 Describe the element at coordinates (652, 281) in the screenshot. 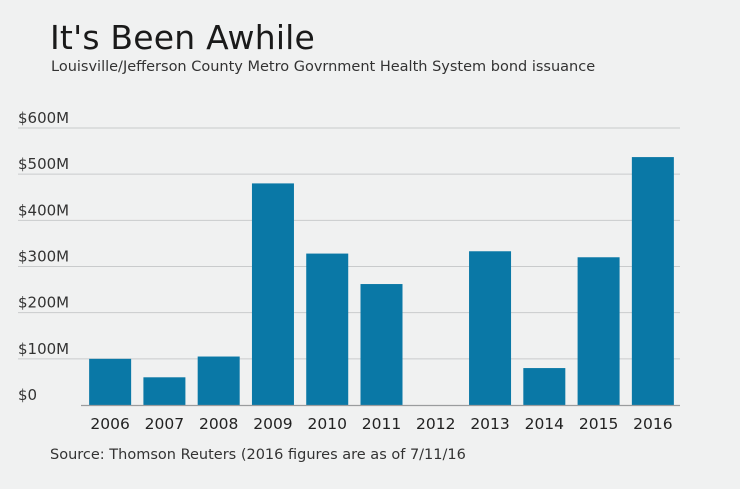

I see `bar-2016` at that location.